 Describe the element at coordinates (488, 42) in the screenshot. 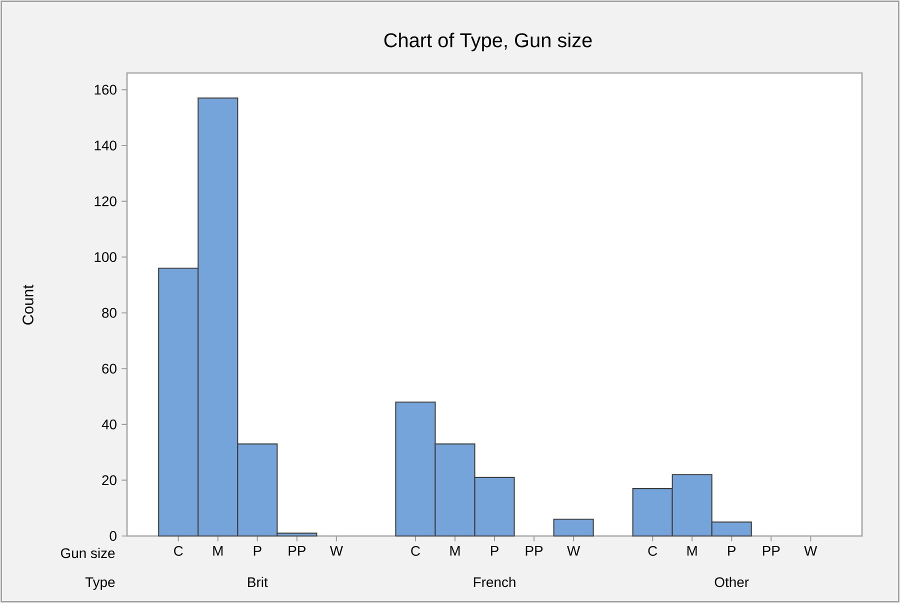

I see `chart-title: Chart of Type, Gun size` at that location.